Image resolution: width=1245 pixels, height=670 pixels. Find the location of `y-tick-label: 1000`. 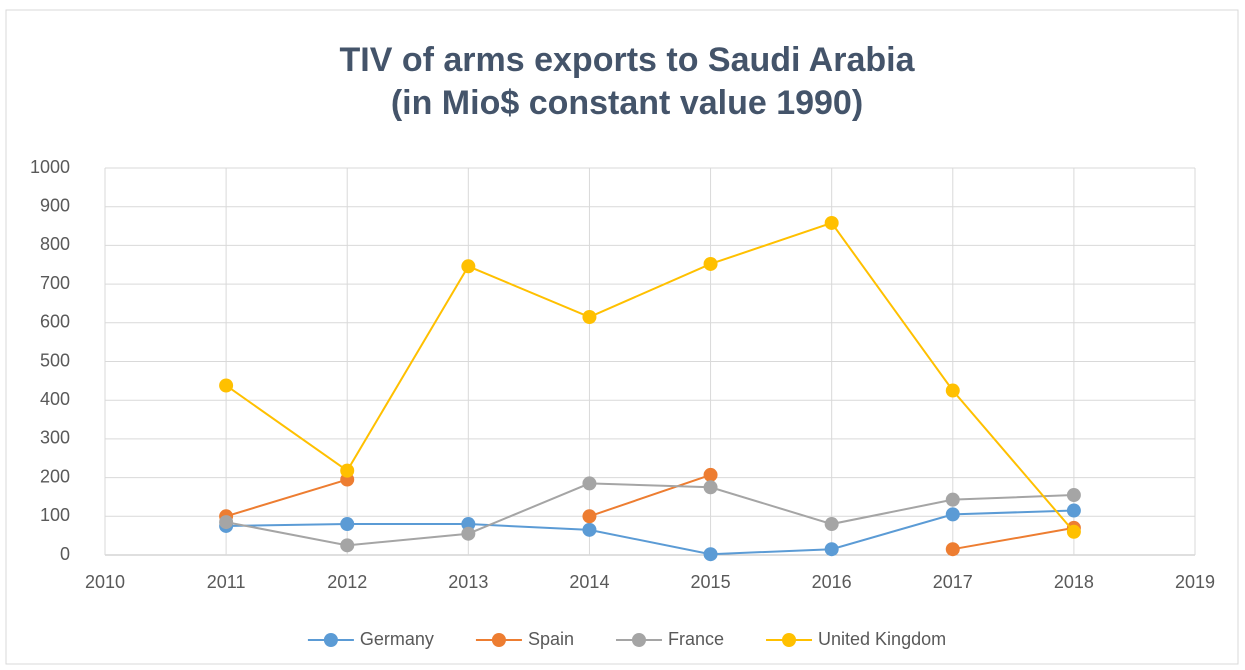

y-tick-label: 1000 is located at coordinates (50, 167).